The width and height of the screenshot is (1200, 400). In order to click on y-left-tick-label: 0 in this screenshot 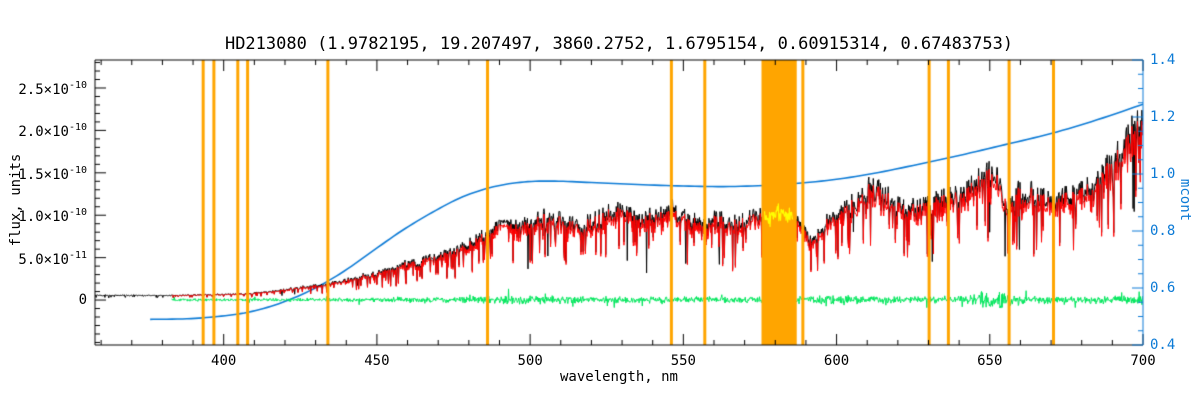, I will do `click(82, 300)`.